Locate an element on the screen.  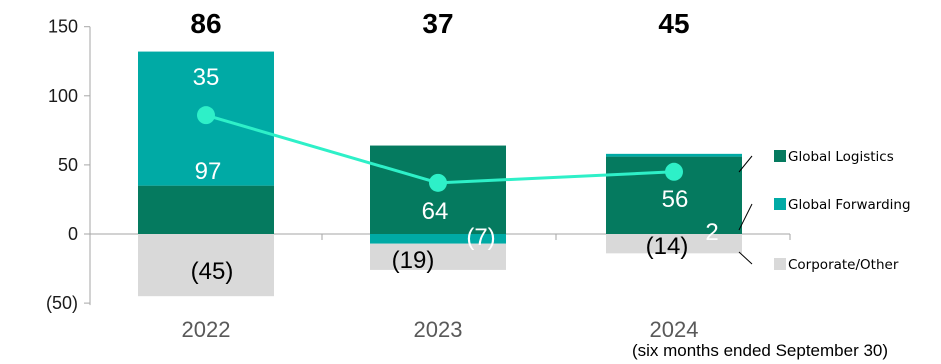
data-label-global-logistics: 64 is located at coordinates (435, 211).